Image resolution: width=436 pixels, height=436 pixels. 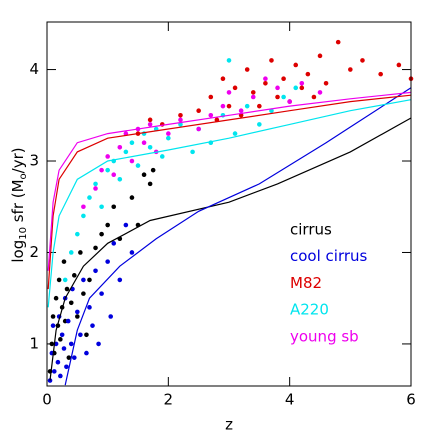 I want to click on legend-entry: cool cirrus, so click(x=329, y=256).